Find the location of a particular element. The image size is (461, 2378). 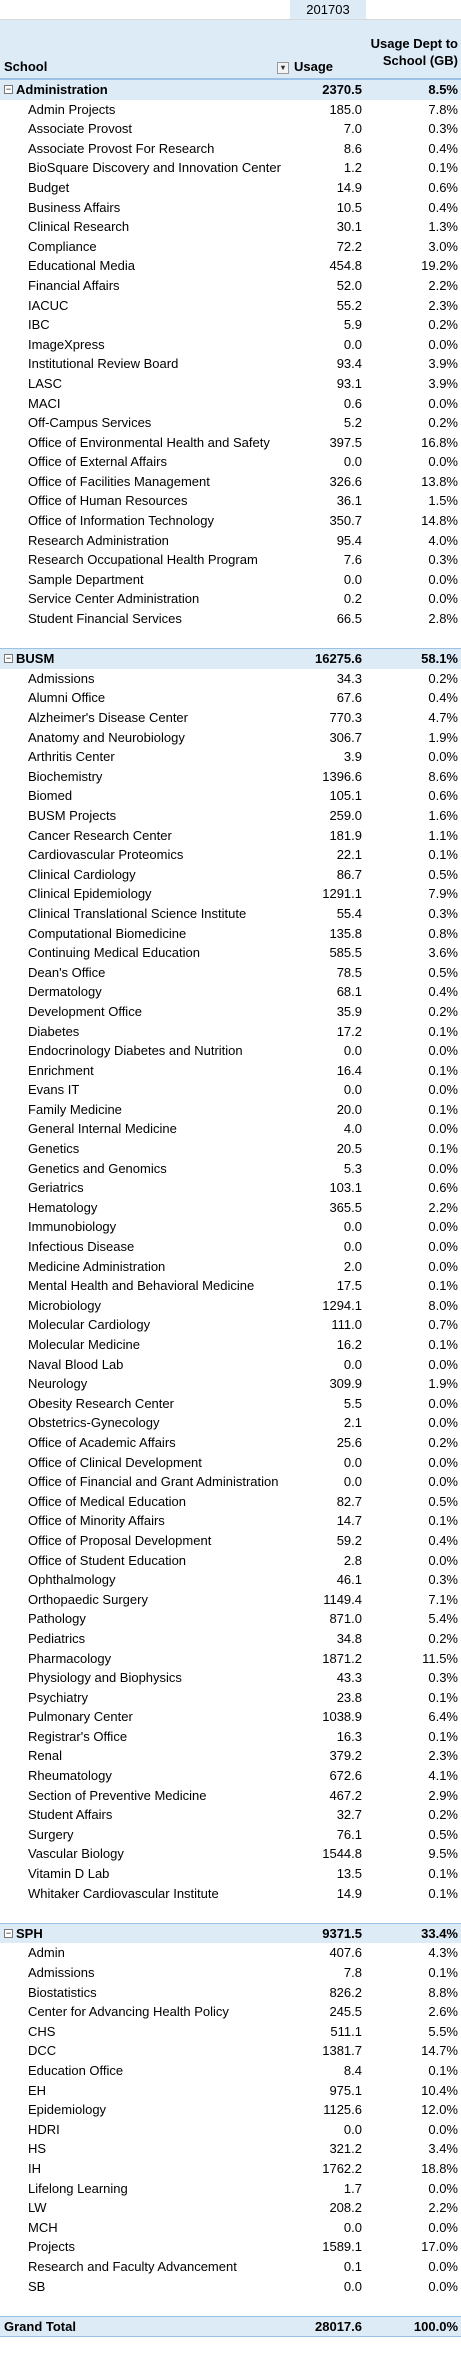

table-row: IH 1762.2 18.8% is located at coordinates (230, 2169).